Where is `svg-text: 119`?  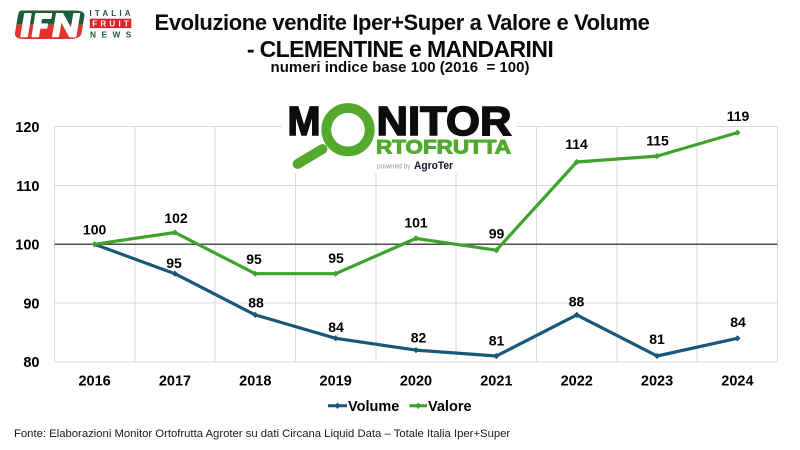
svg-text: 119 is located at coordinates (738, 116).